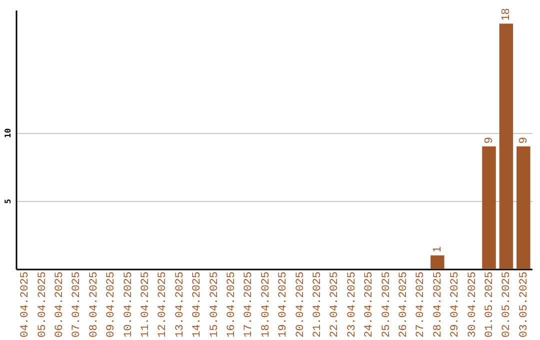 The width and height of the screenshot is (540, 340). I want to click on x-tick-label: 04.04.2025, so click(26, 305).